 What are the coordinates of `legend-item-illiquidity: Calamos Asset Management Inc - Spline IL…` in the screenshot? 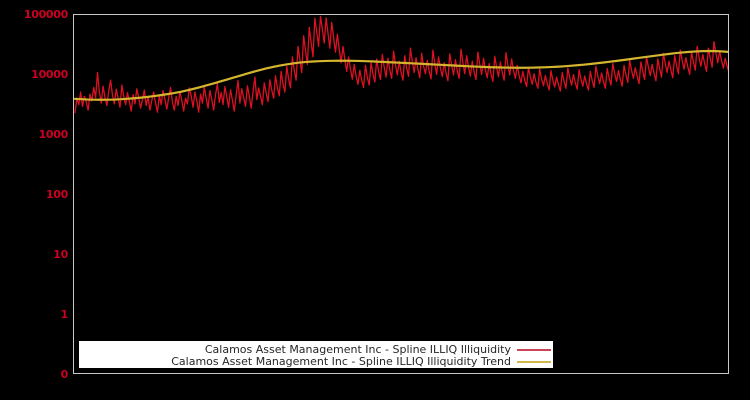 It's located at (317, 349).